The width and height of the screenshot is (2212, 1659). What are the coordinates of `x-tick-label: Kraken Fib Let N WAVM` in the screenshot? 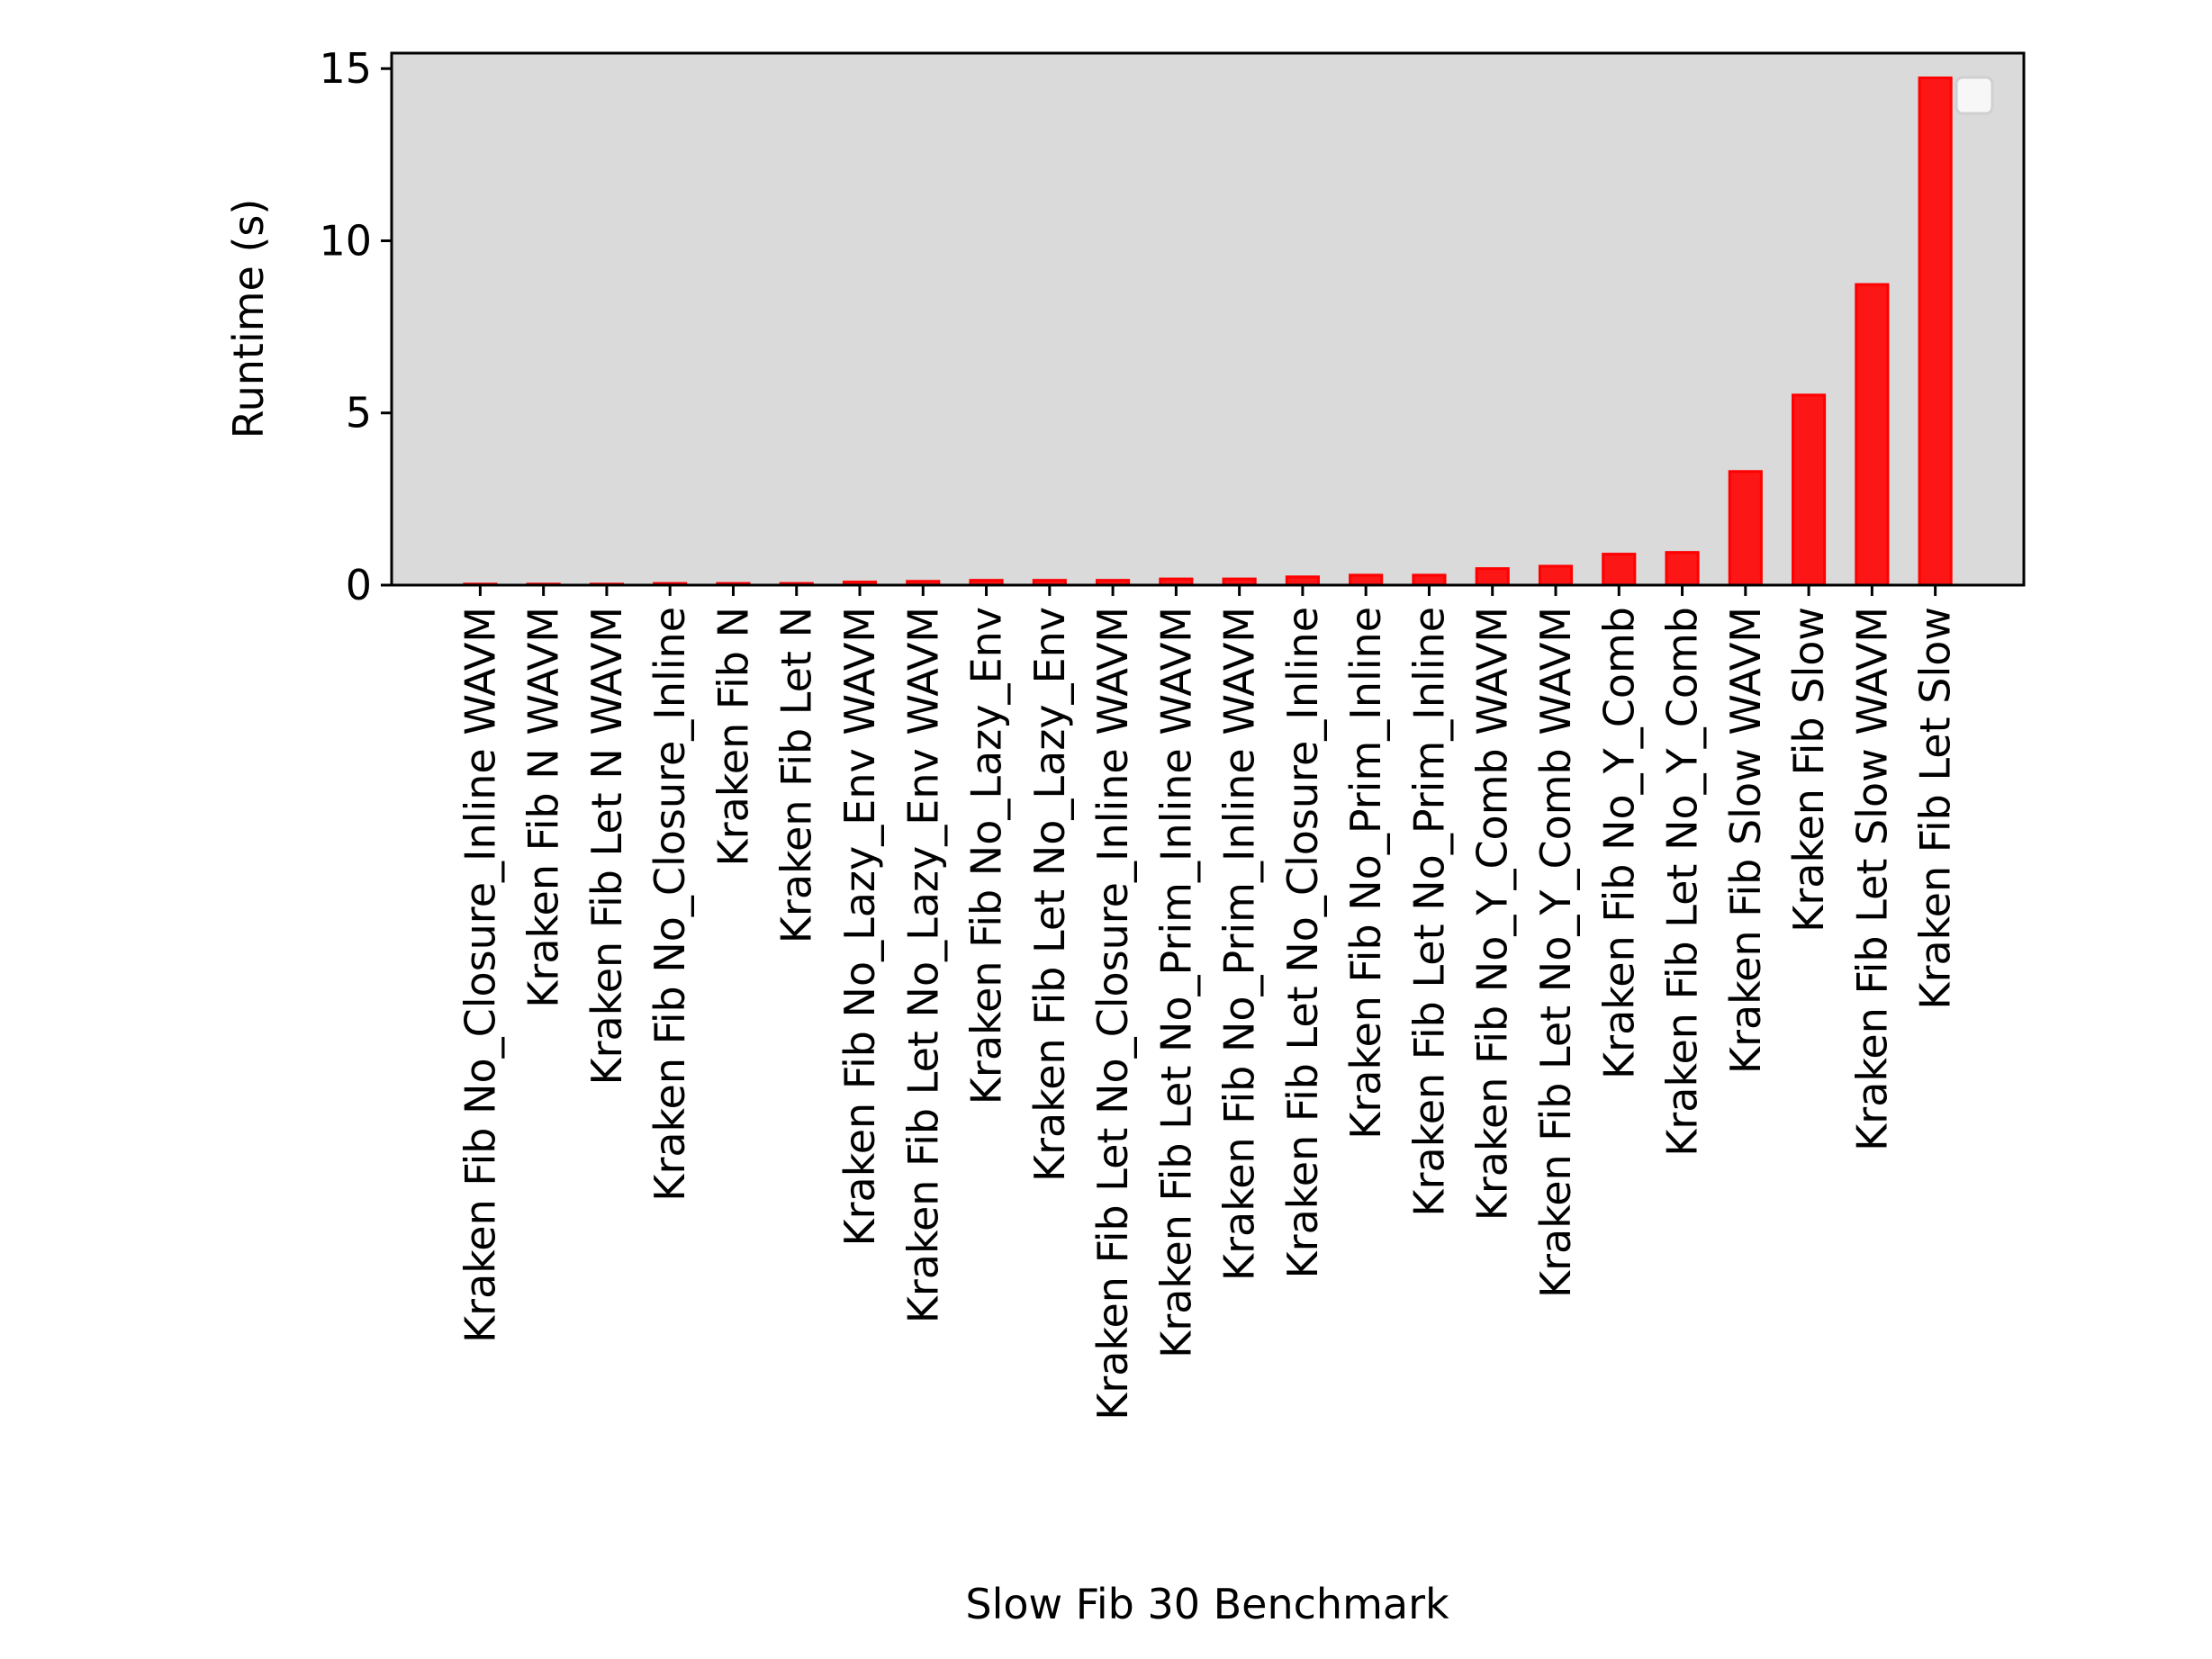 It's located at (606, 846).